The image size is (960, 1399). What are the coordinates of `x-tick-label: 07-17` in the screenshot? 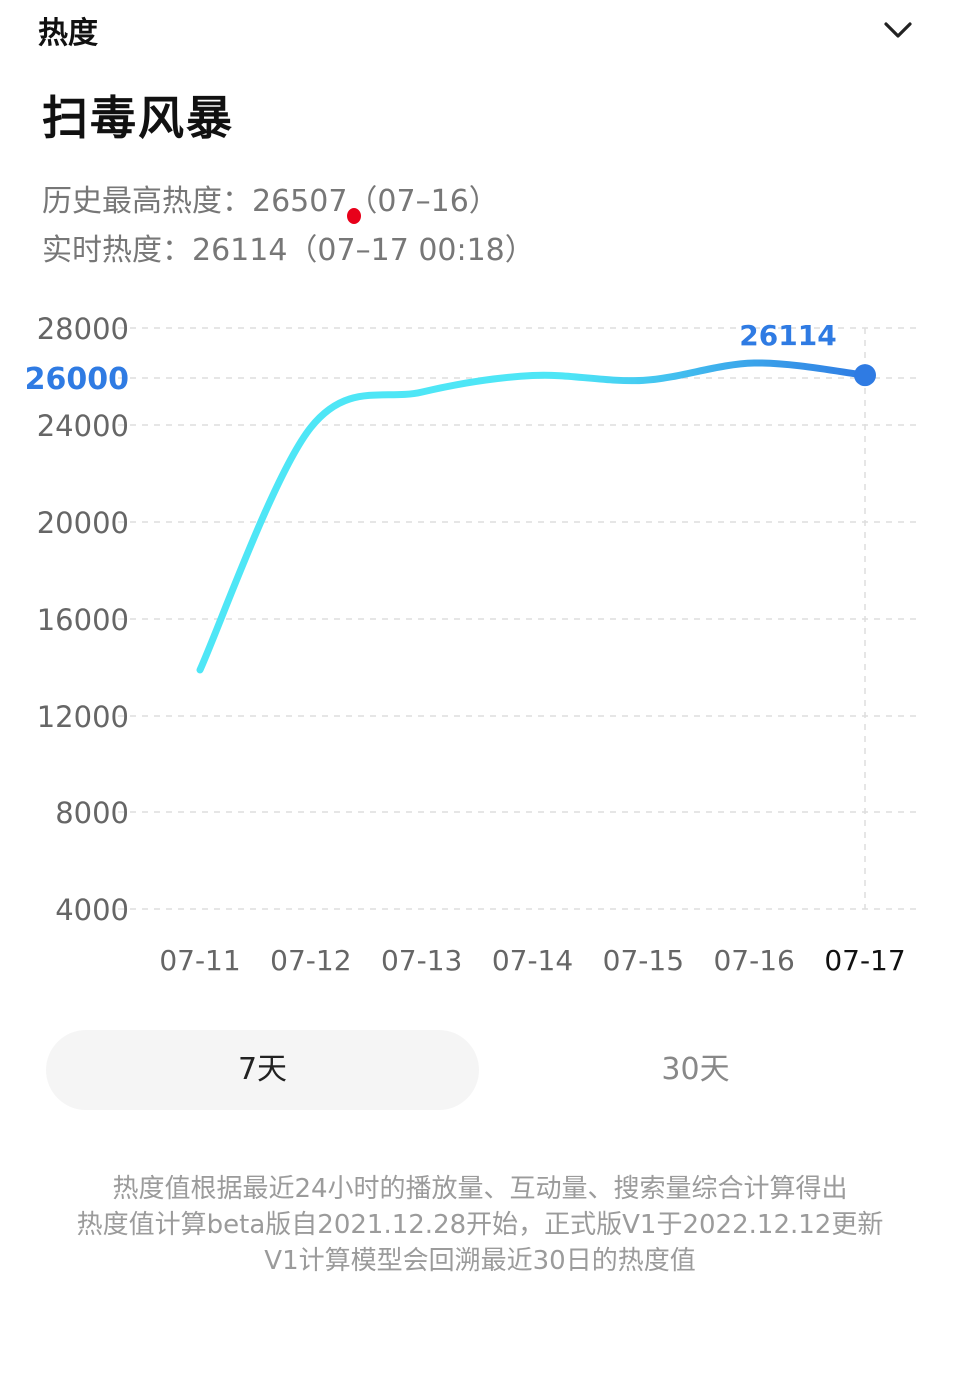 It's located at (864, 960).